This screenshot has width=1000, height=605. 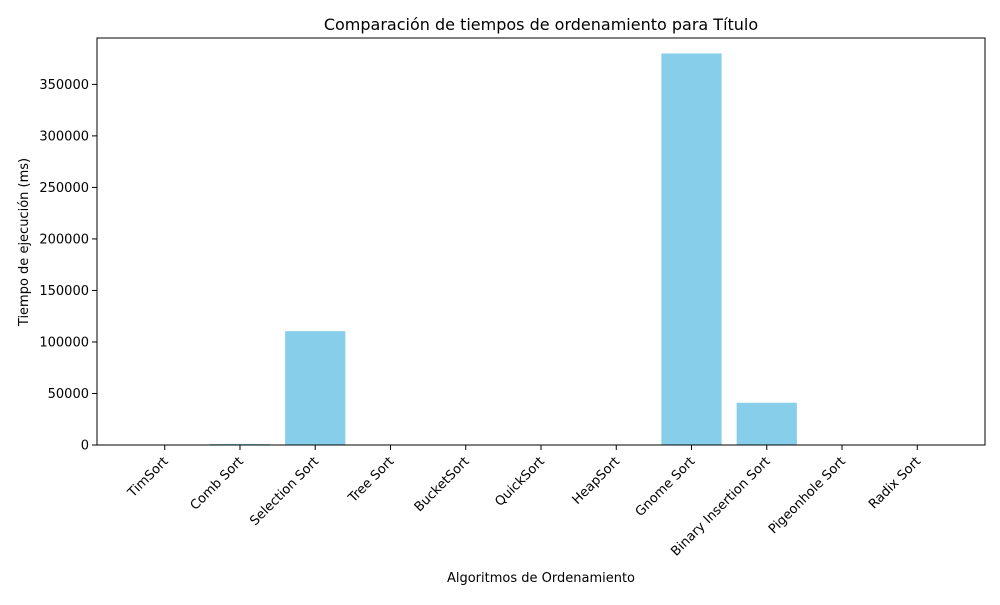 What do you see at coordinates (24, 242) in the screenshot?
I see `y-axis-label: Tiempo de ejecución (ms)` at bounding box center [24, 242].